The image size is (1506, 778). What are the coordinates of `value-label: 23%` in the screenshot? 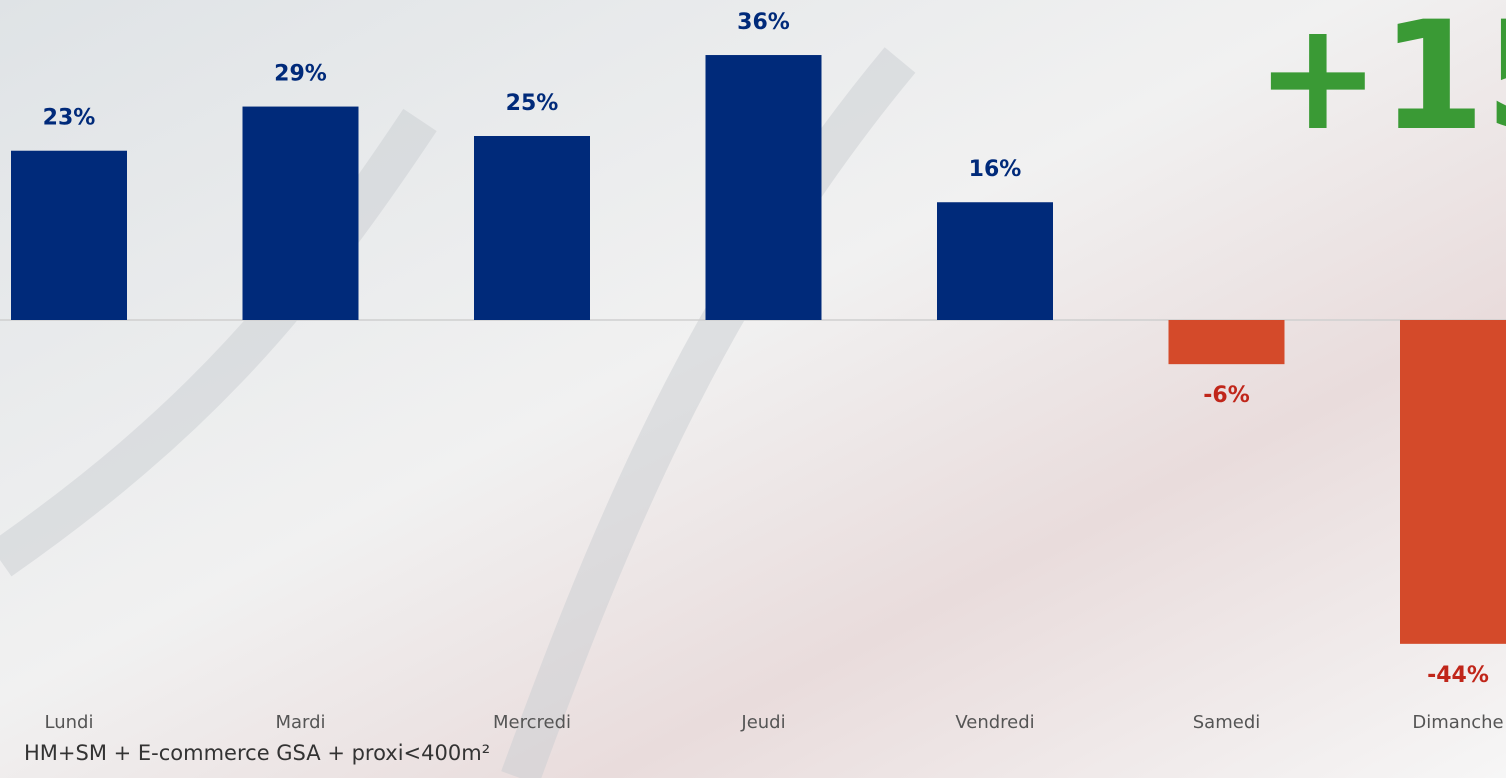 It's located at (69, 118).